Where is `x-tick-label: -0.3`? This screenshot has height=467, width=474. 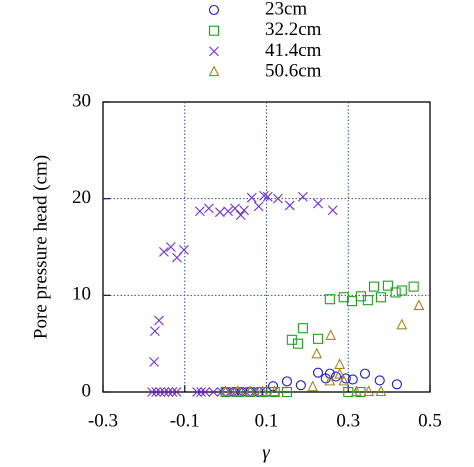 x-tick-label: -0.3 is located at coordinates (103, 420).